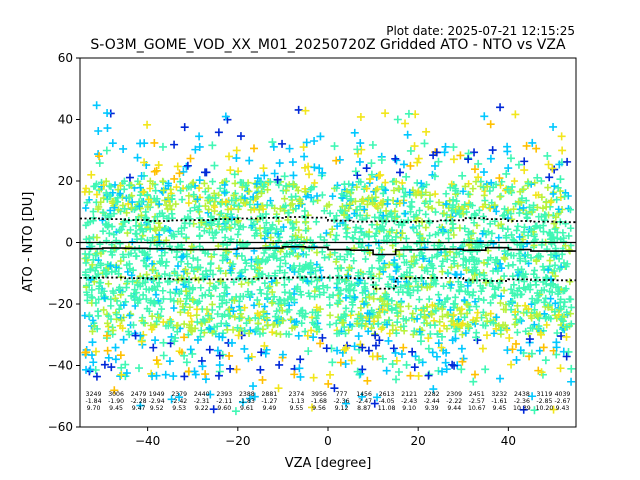 The width and height of the screenshot is (640, 480). What do you see at coordinates (116, 401) in the screenshot?
I see `bin-stat-mean: -1.90` at bounding box center [116, 401].